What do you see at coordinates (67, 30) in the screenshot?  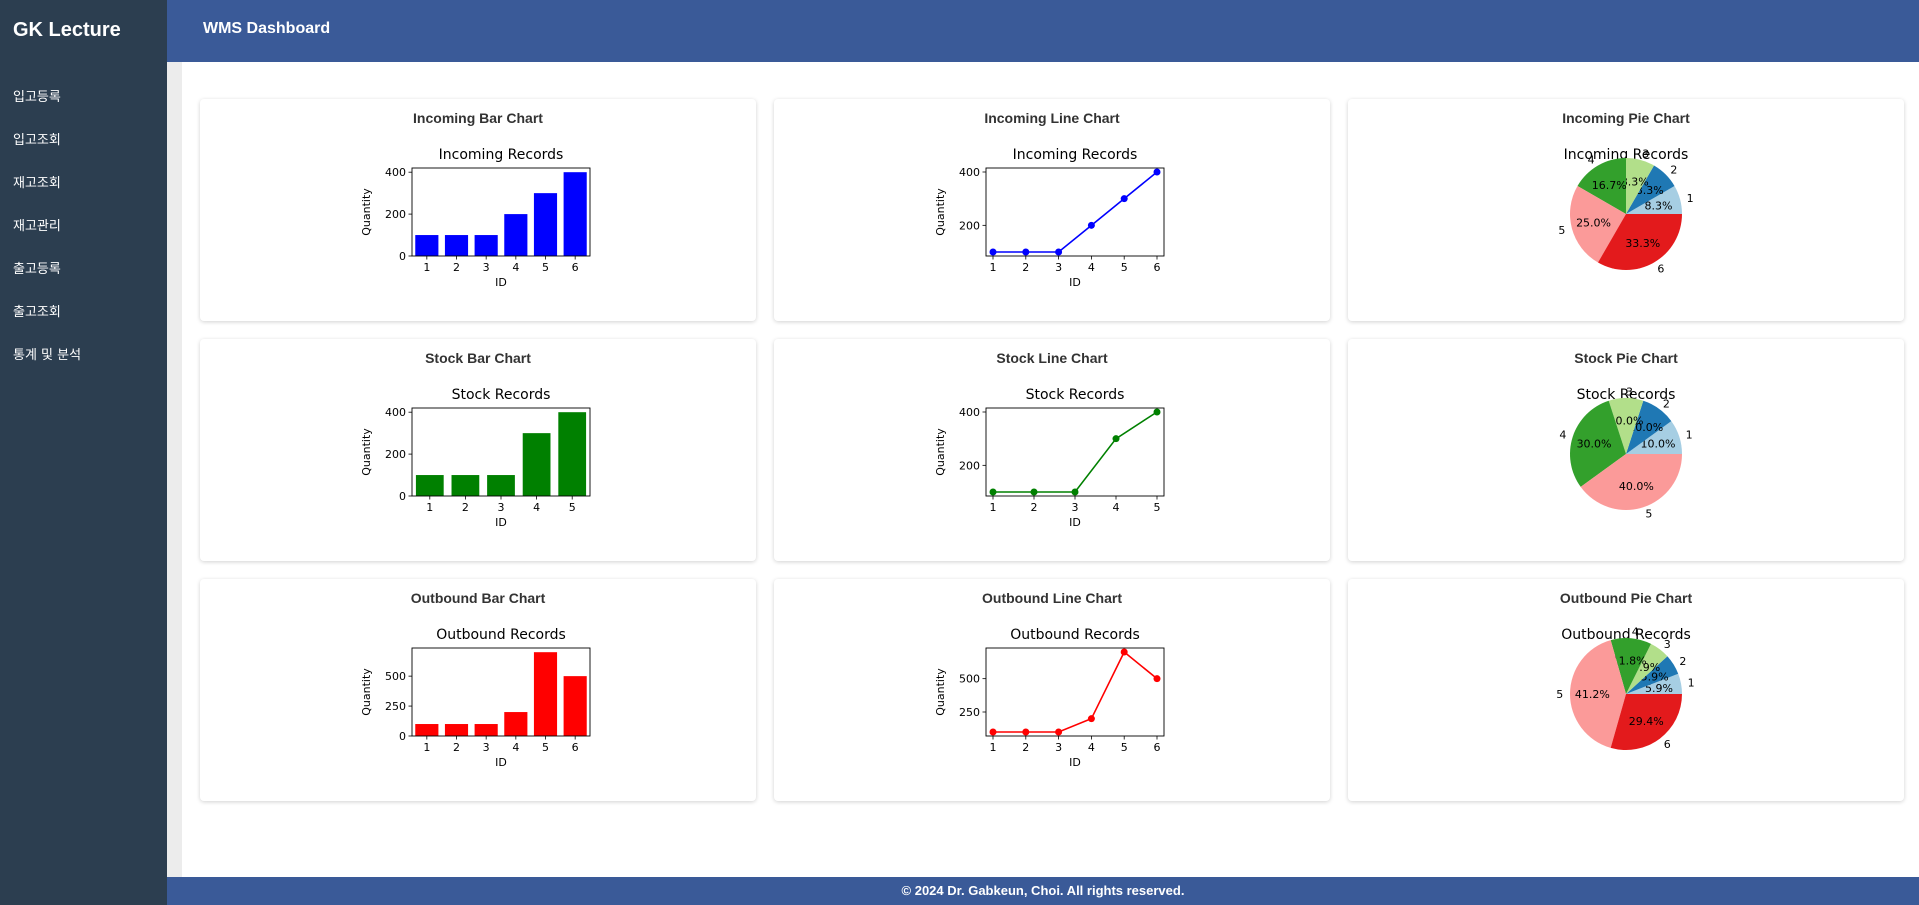 I see `brand-logo: GK Lecture` at bounding box center [67, 30].